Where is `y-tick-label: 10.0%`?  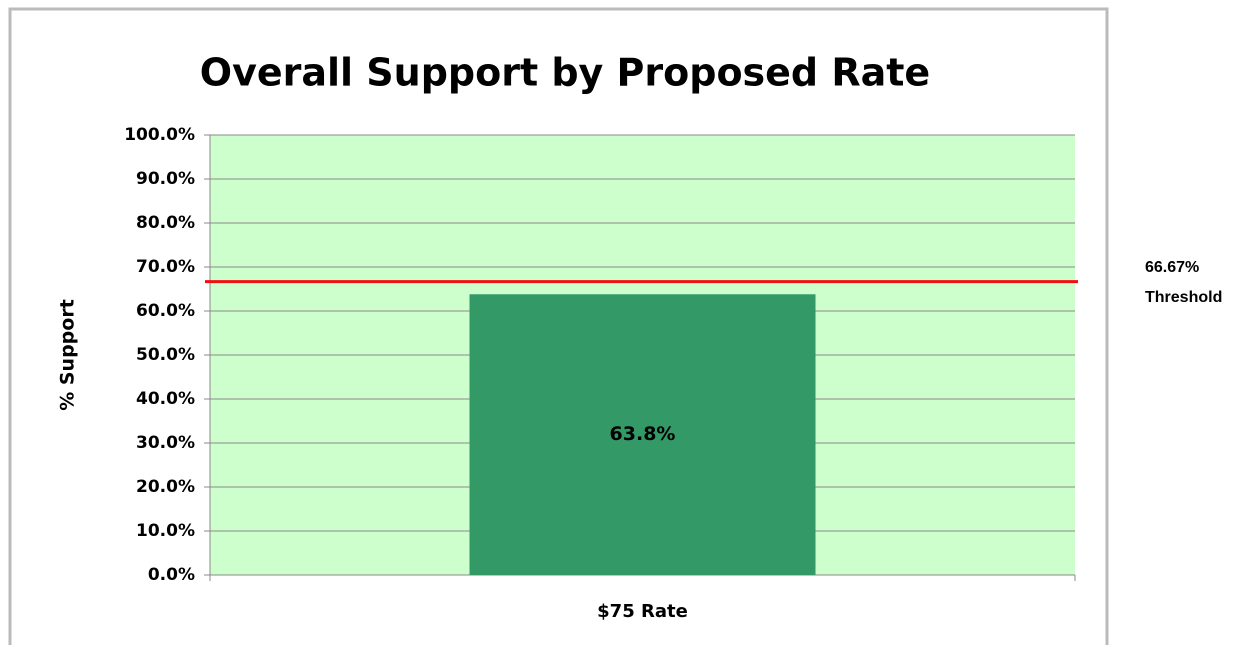 y-tick-label: 10.0% is located at coordinates (165, 531).